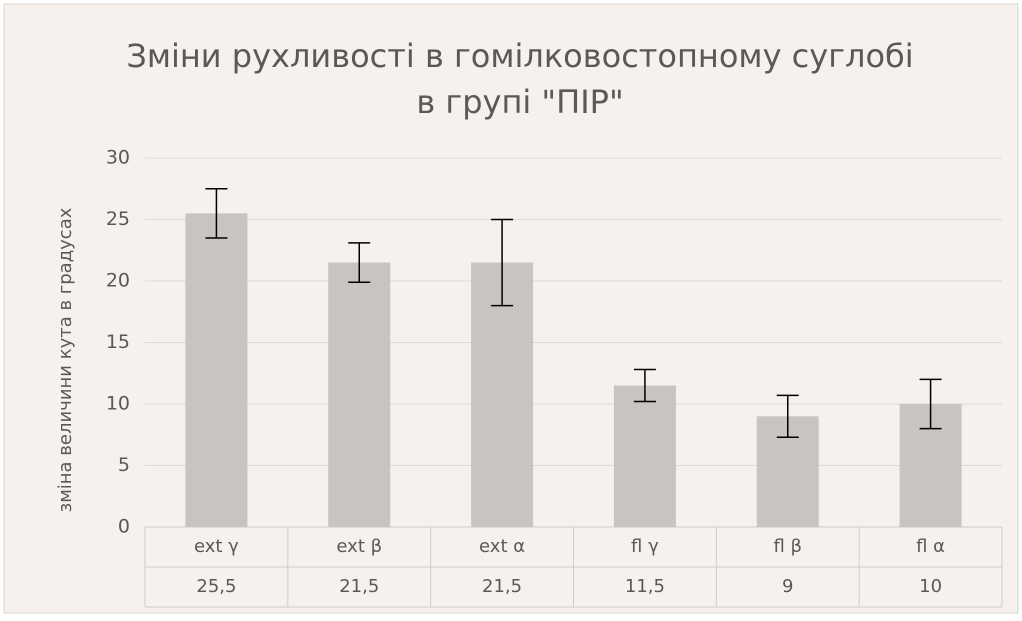  Describe the element at coordinates (216, 546) in the screenshot. I see `x-tick-label: ext γ` at that location.